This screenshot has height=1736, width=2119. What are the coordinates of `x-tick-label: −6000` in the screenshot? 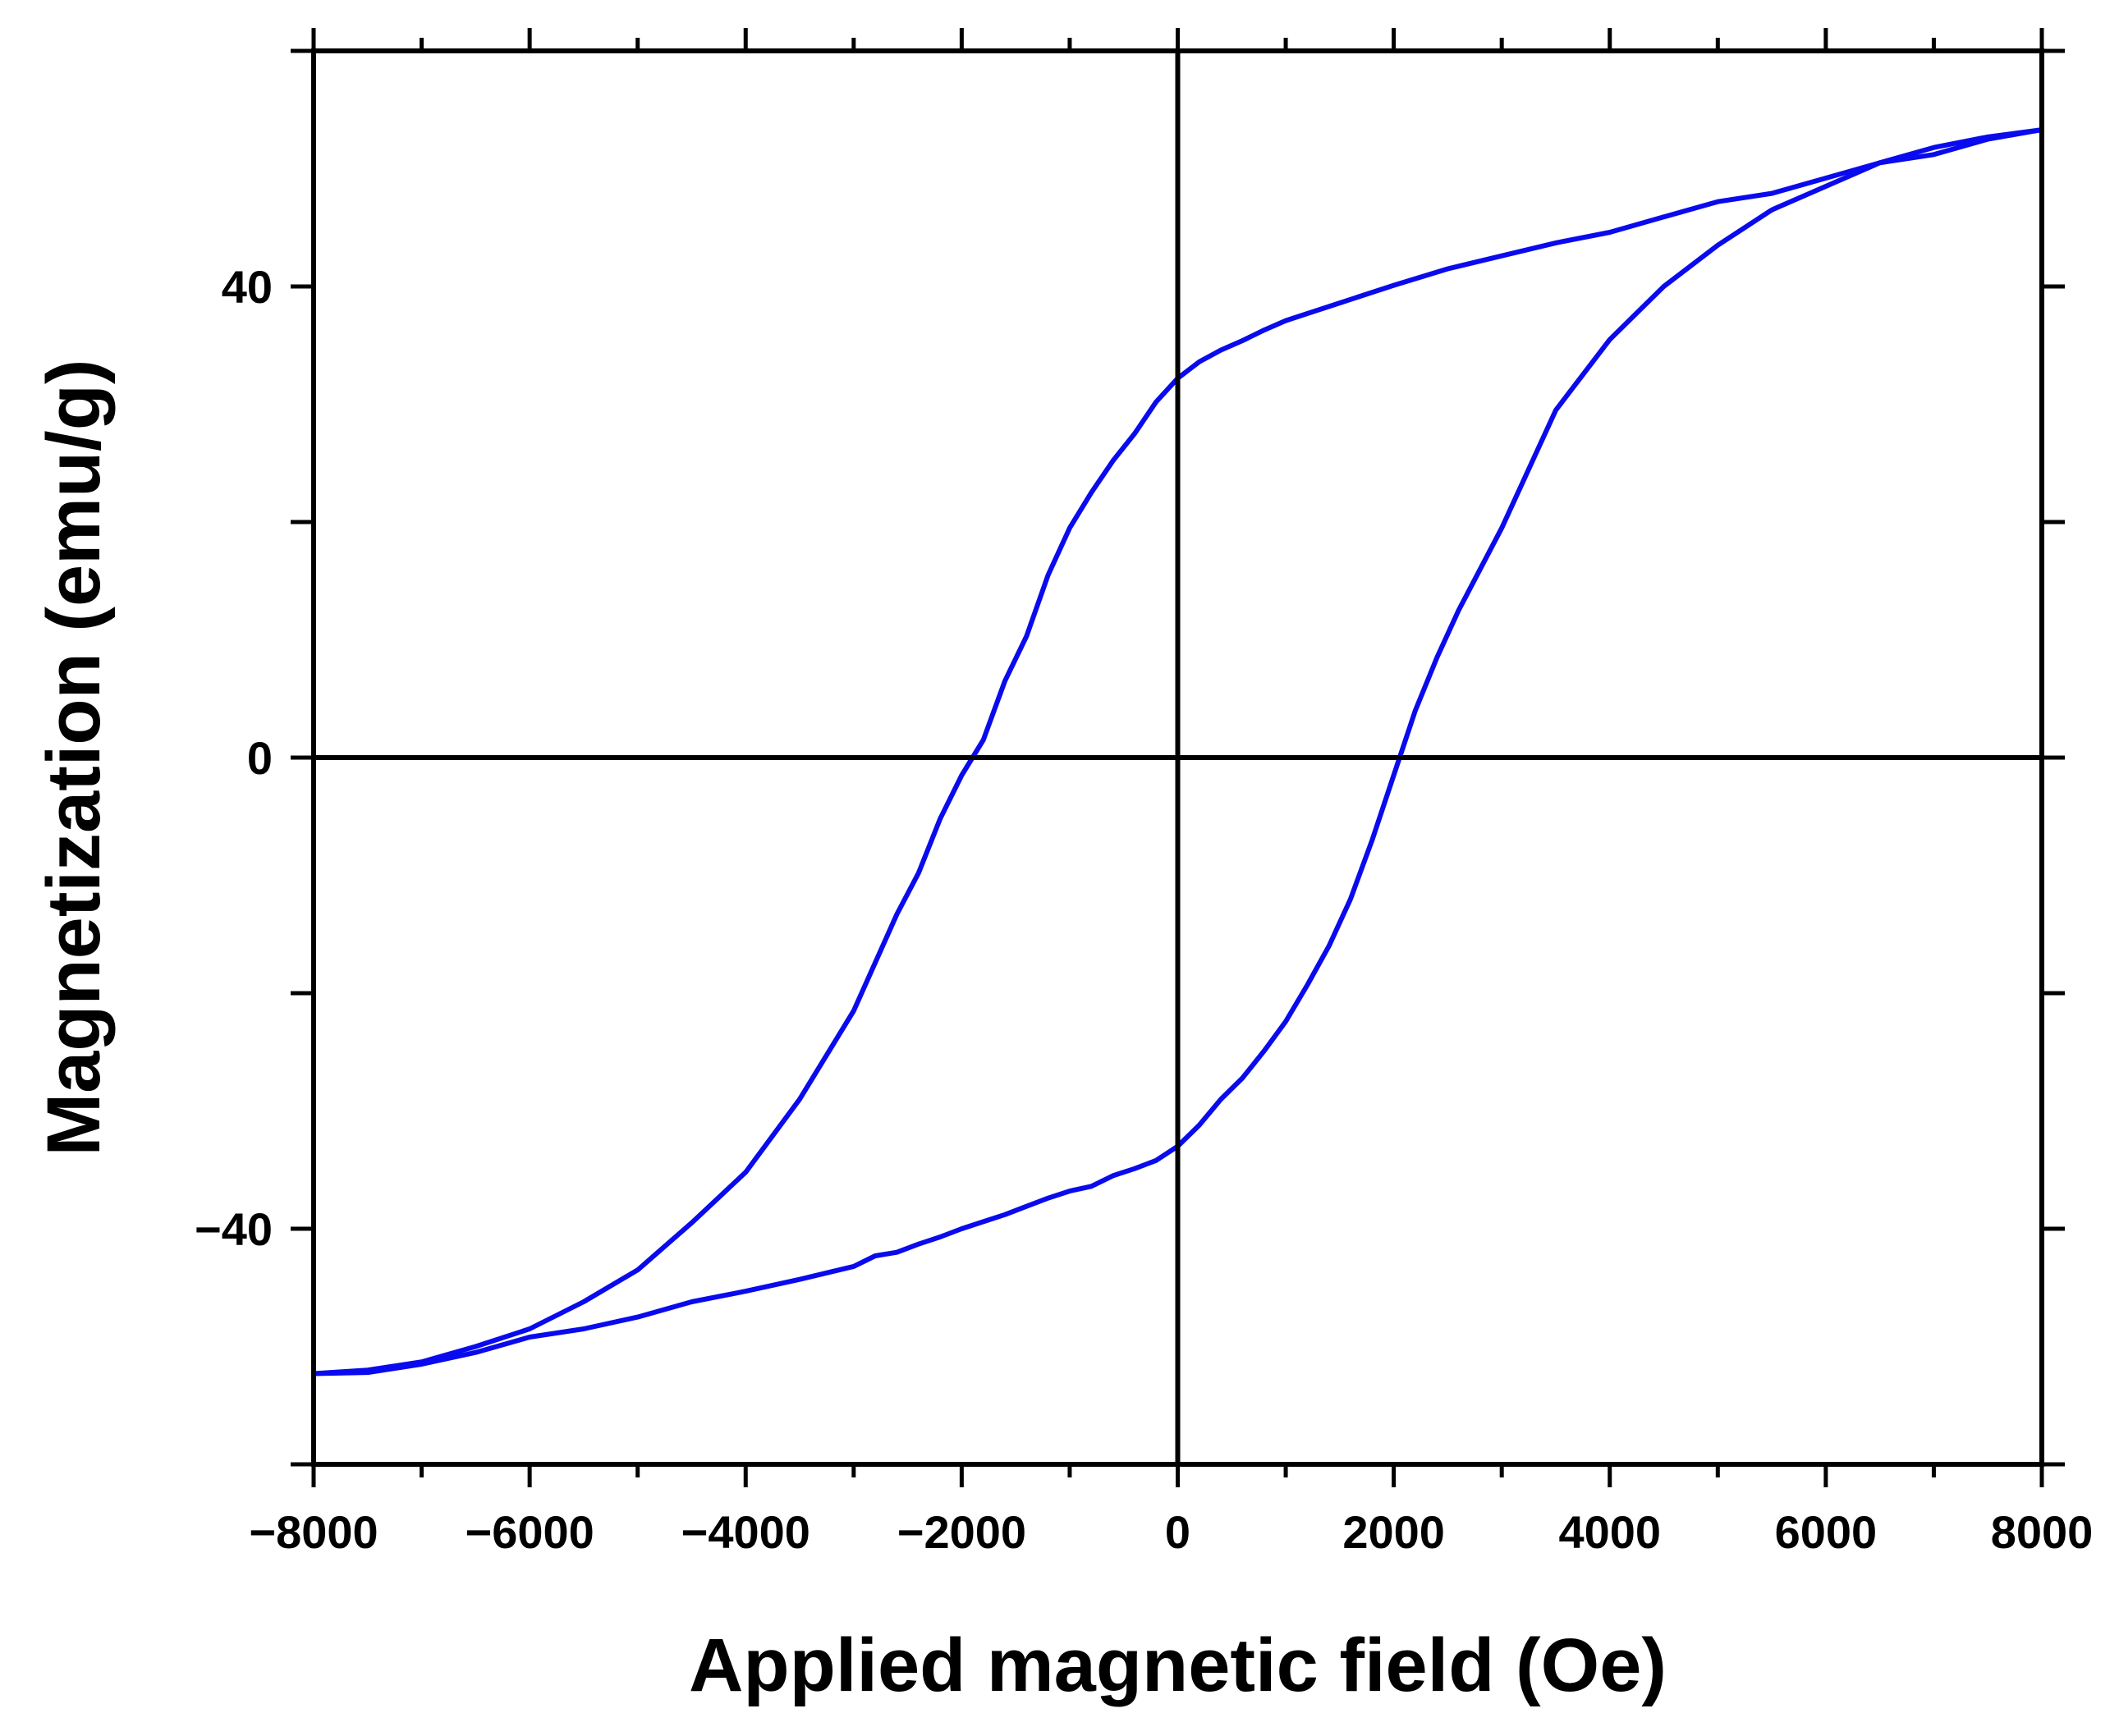 It's located at (529, 1532).